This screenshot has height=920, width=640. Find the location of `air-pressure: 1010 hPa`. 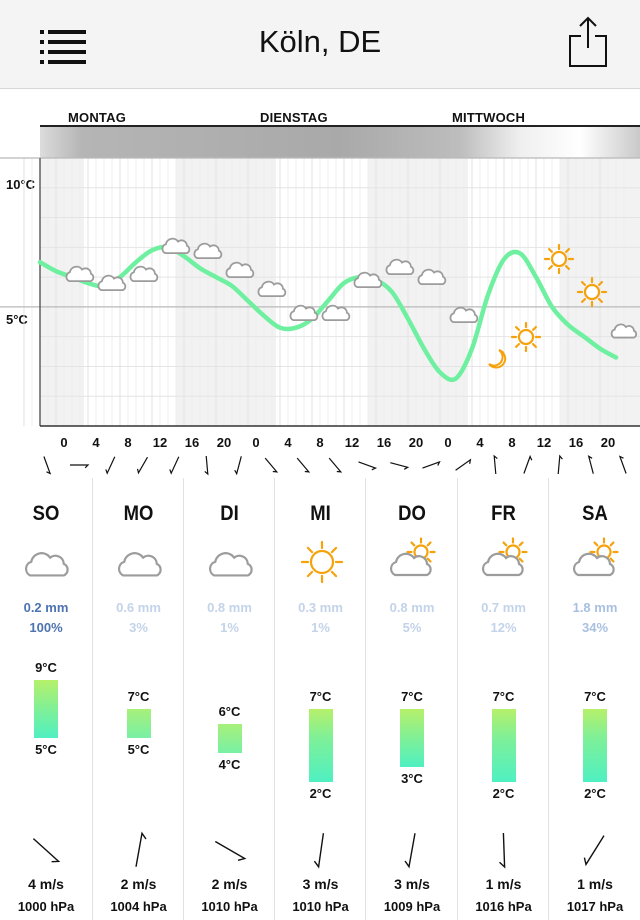

air-pressure: 1010 hPa is located at coordinates (320, 906).